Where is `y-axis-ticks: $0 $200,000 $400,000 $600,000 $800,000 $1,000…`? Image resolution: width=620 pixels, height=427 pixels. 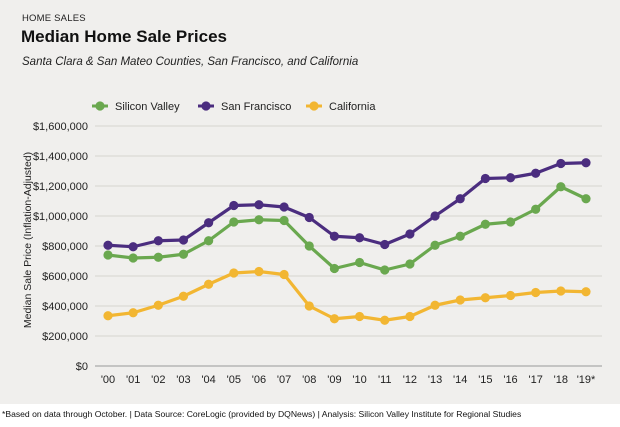
y-axis-ticks: $0 $200,000 $400,000 $600,000 $800,000 $1,000… is located at coordinates (60, 247).